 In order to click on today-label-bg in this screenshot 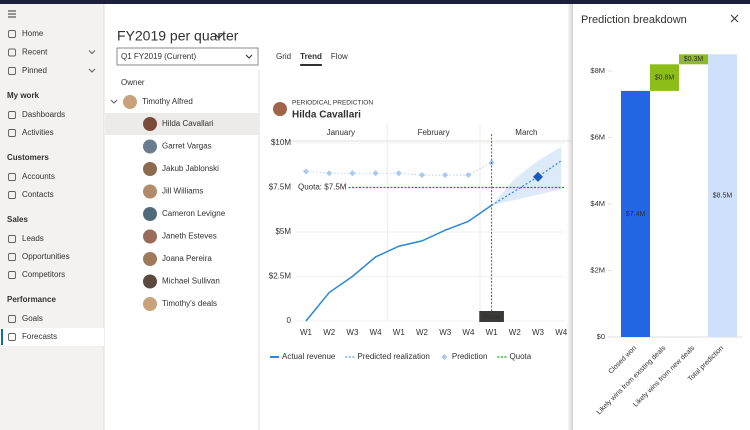, I will do `click(491, 316)`.